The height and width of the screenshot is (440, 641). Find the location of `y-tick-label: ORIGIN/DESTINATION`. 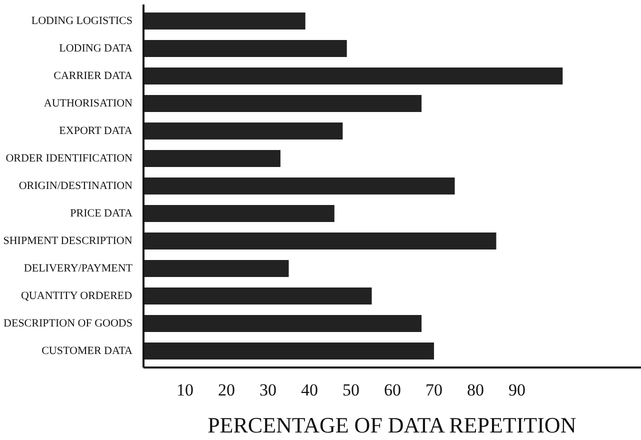

y-tick-label: ORIGIN/DESTINATION is located at coordinates (75, 186).